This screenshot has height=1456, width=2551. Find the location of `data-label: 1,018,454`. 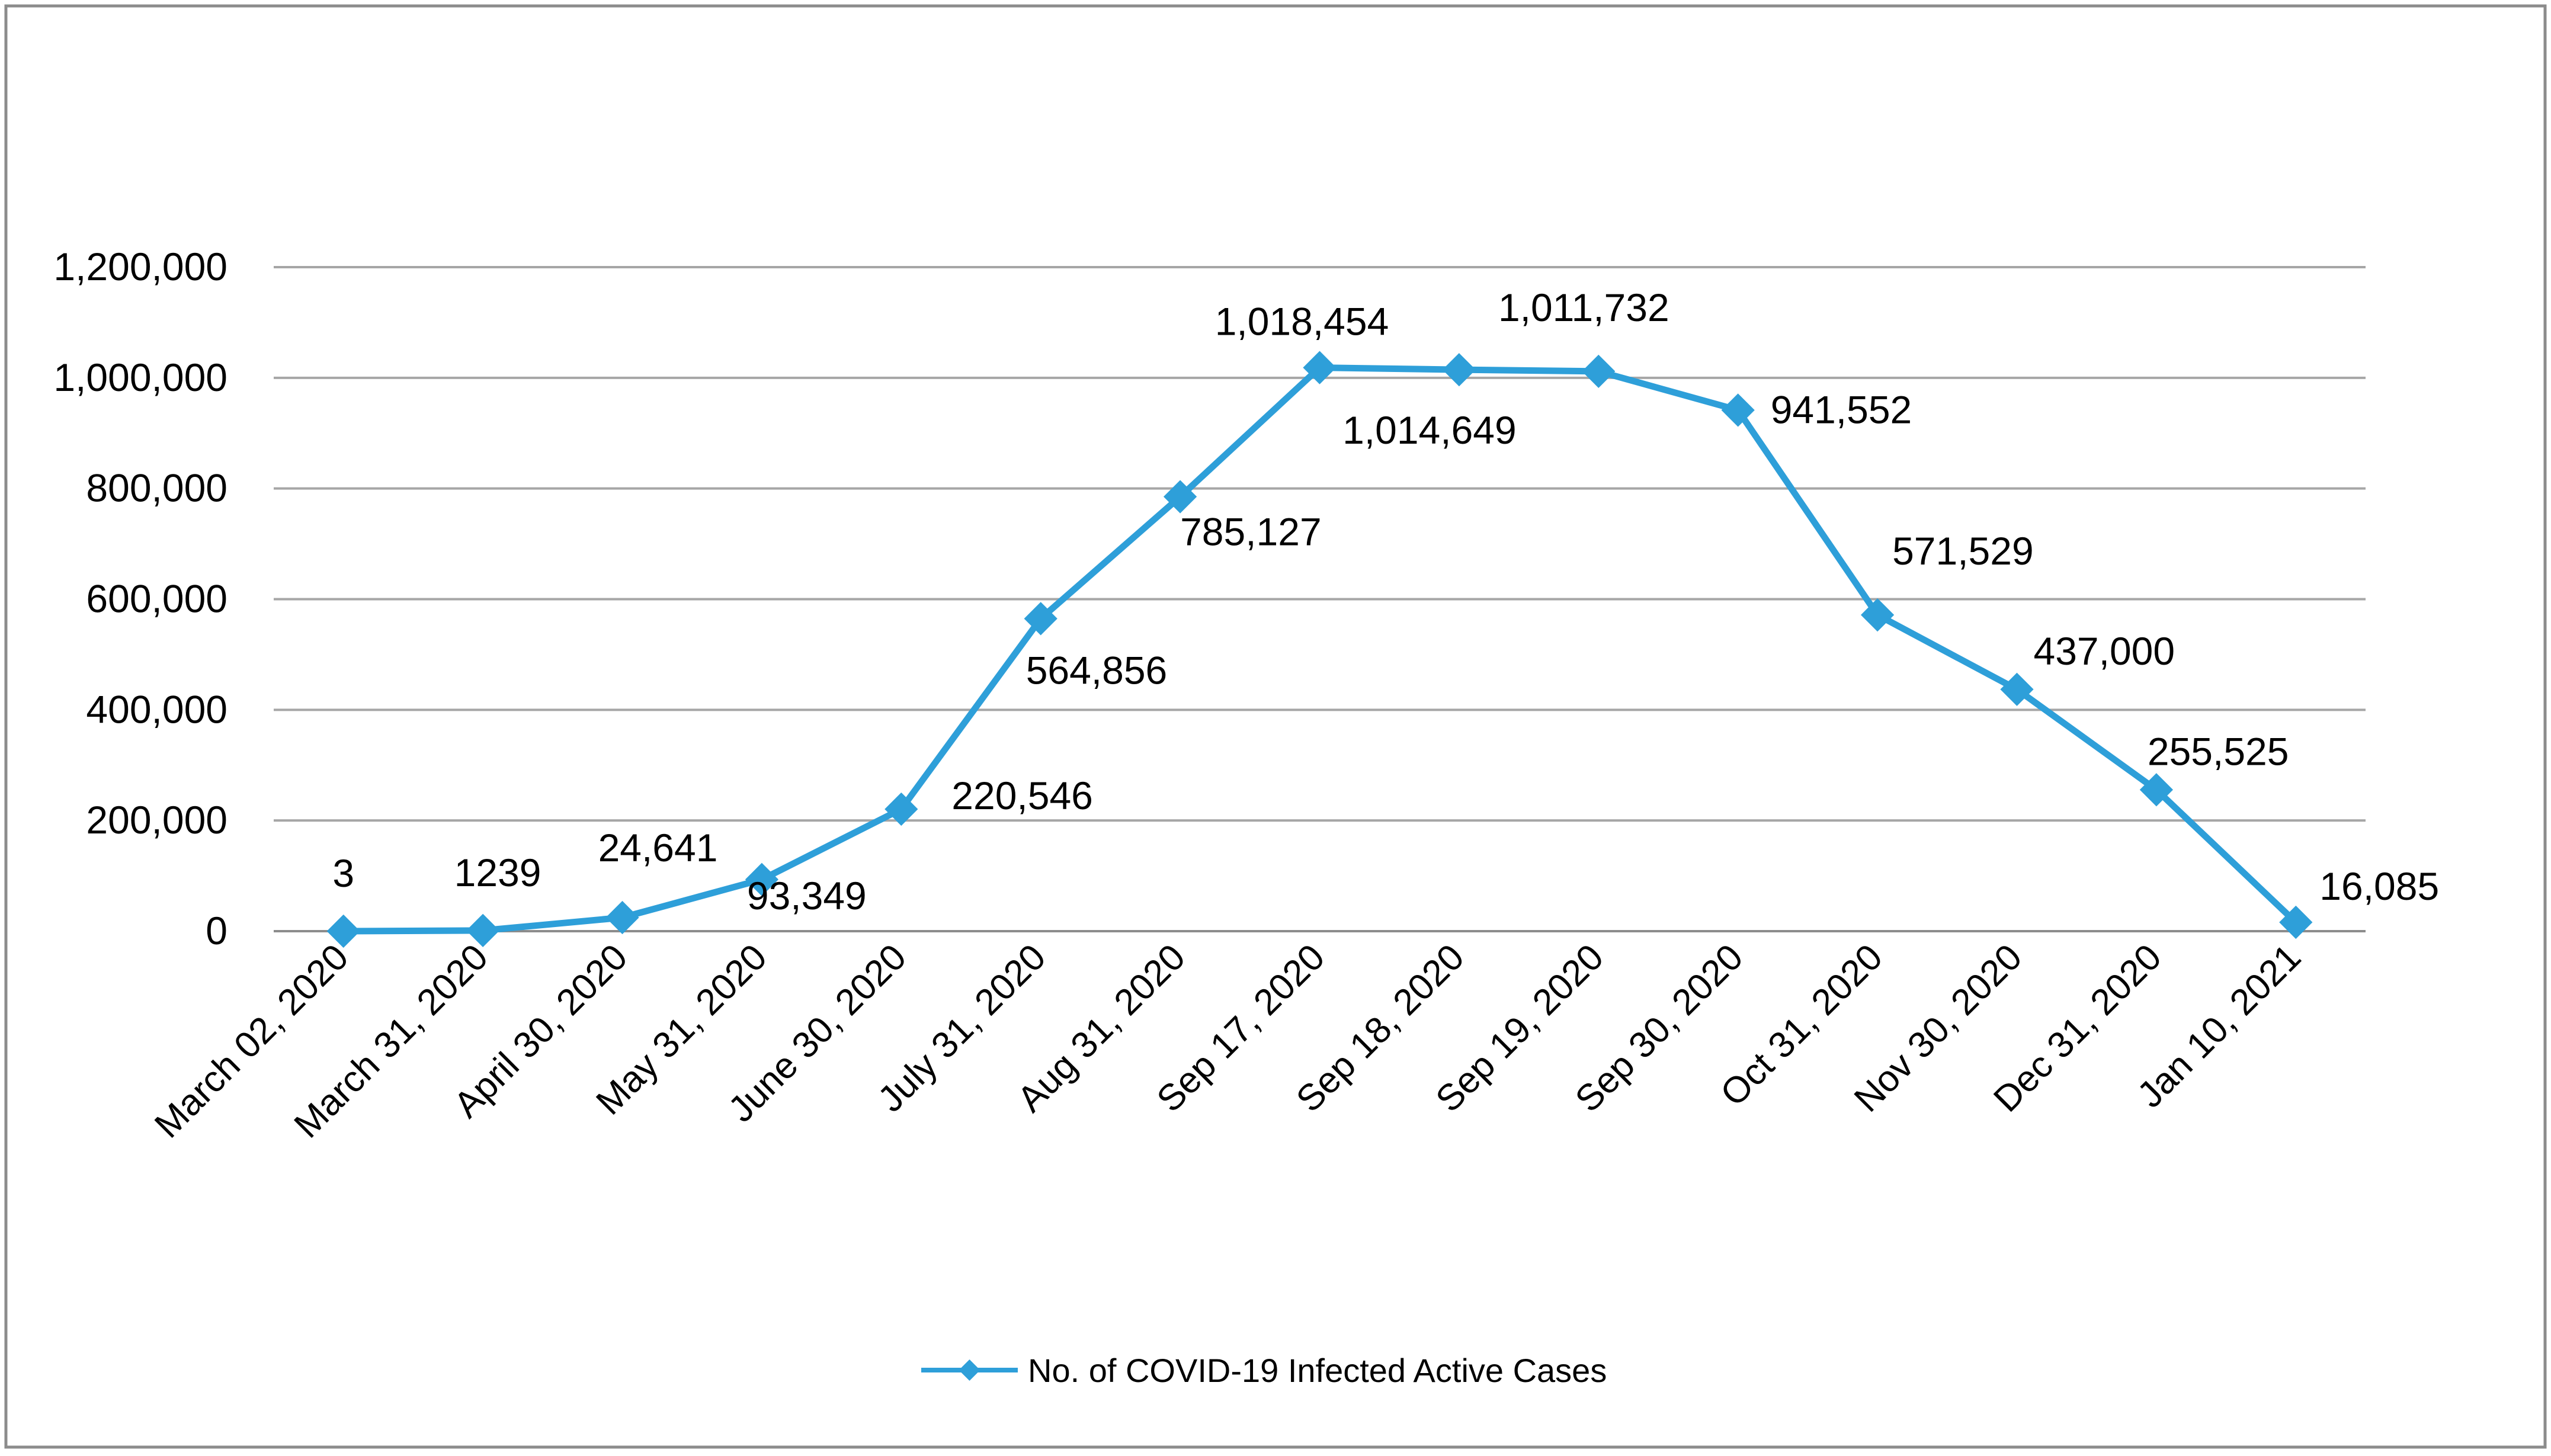

data-label: 1,018,454 is located at coordinates (1302, 322).